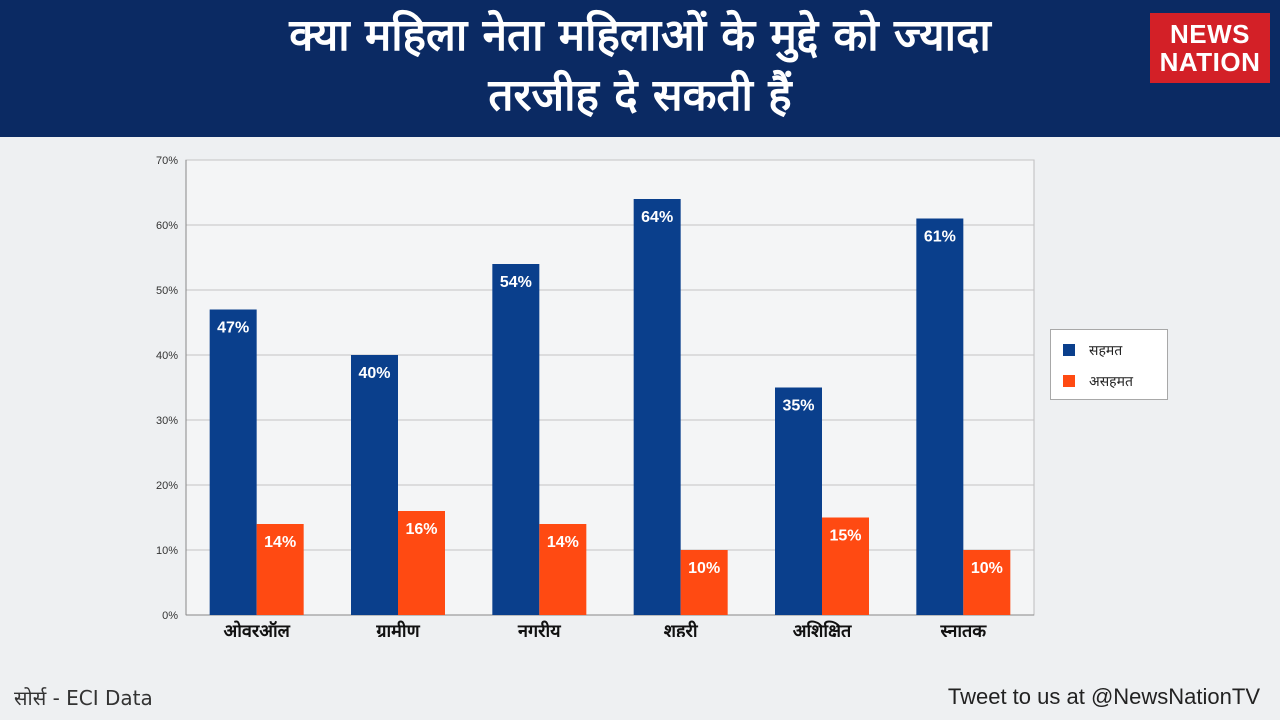 The height and width of the screenshot is (720, 1280). Describe the element at coordinates (167, 486) in the screenshot. I see `y-tick-label: 20%` at that location.